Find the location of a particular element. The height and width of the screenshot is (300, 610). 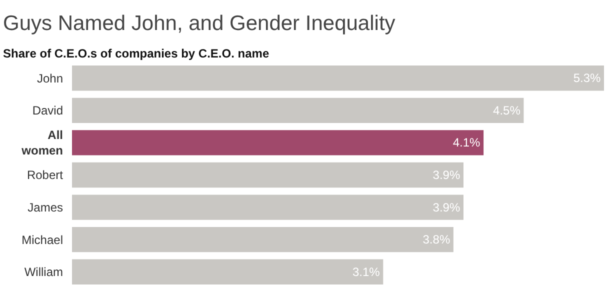

data-label: 3.1% is located at coordinates (366, 271).